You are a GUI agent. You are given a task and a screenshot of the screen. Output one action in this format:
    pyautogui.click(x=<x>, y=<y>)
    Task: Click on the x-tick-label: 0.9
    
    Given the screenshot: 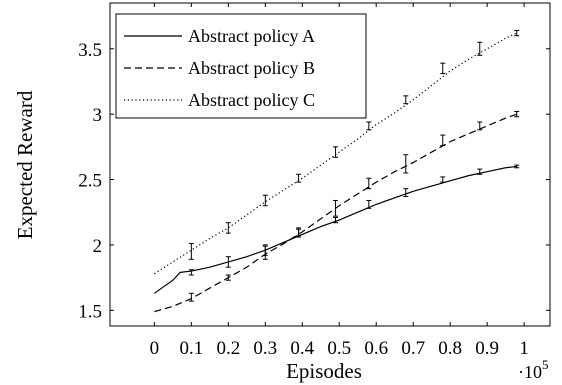 What is the action you would take?
    pyautogui.click(x=487, y=348)
    